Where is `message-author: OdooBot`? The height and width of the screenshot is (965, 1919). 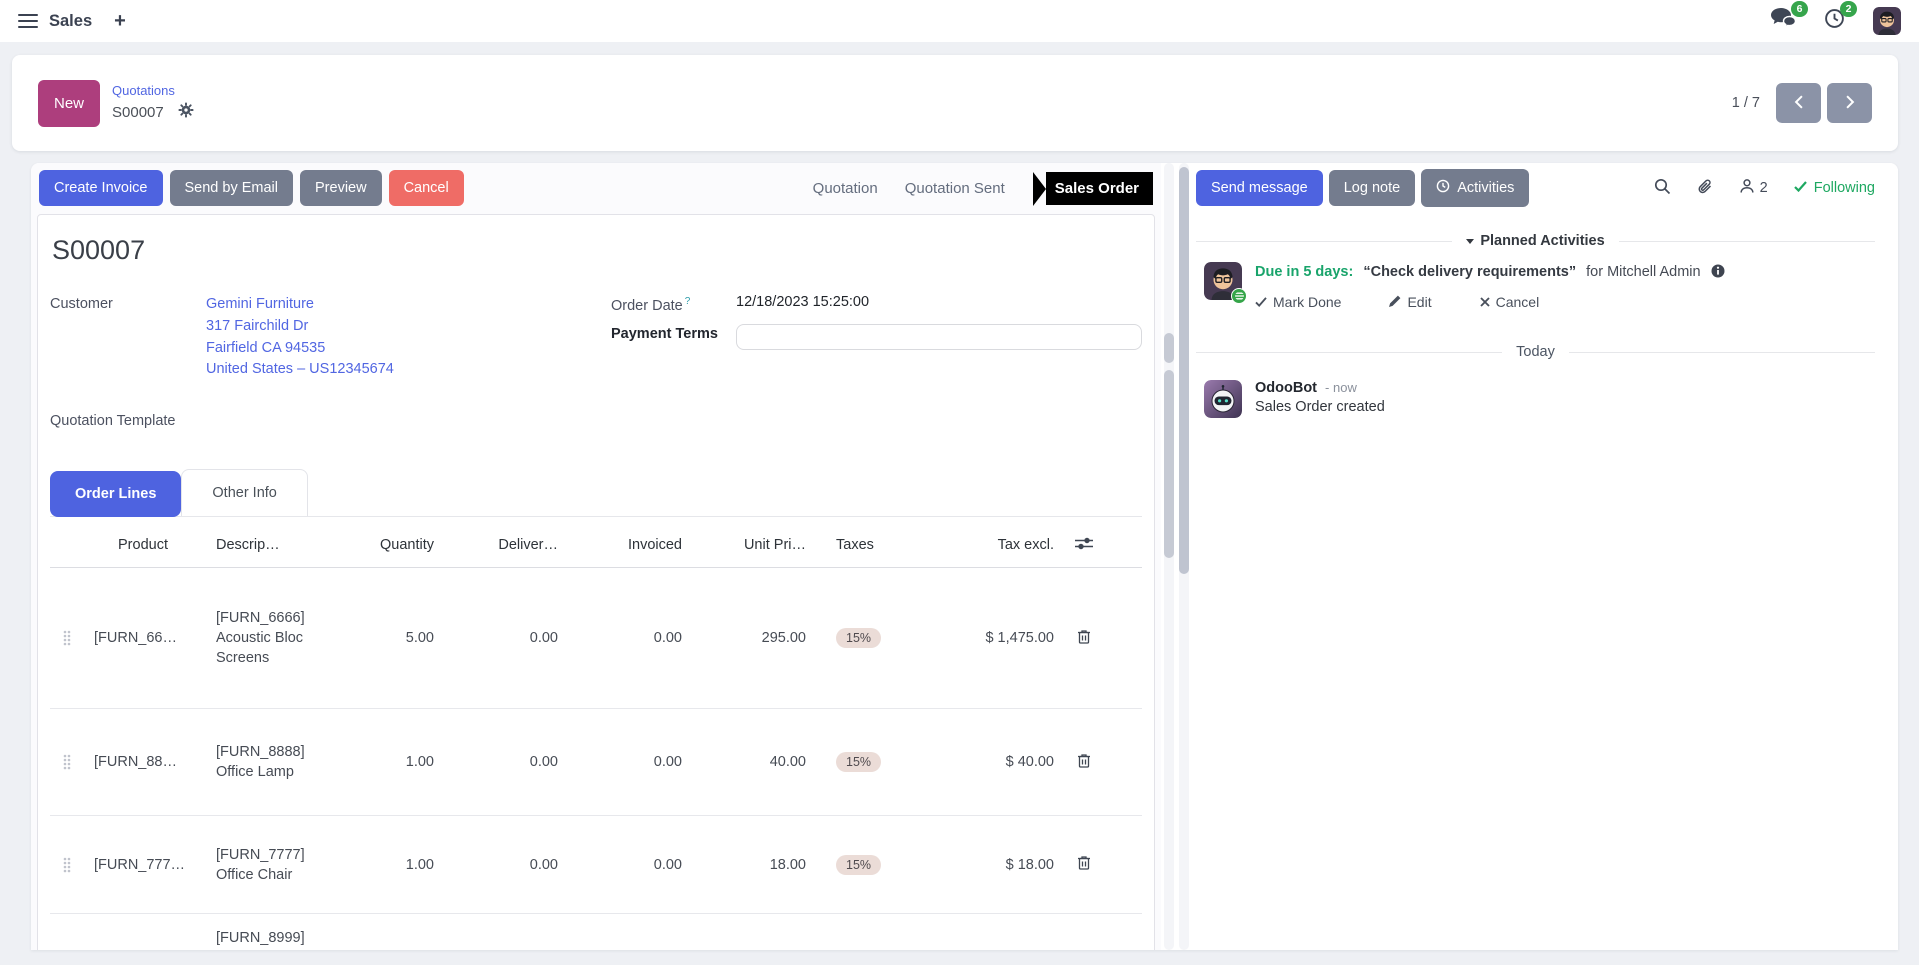 message-author: OdooBot is located at coordinates (1286, 388).